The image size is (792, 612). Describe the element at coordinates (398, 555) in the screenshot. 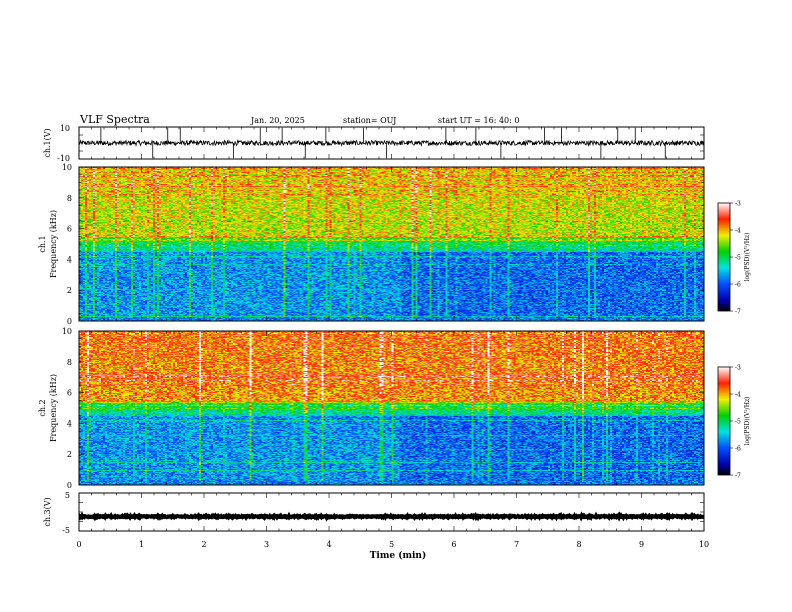

I see `x-axis-label: Time (min)` at that location.